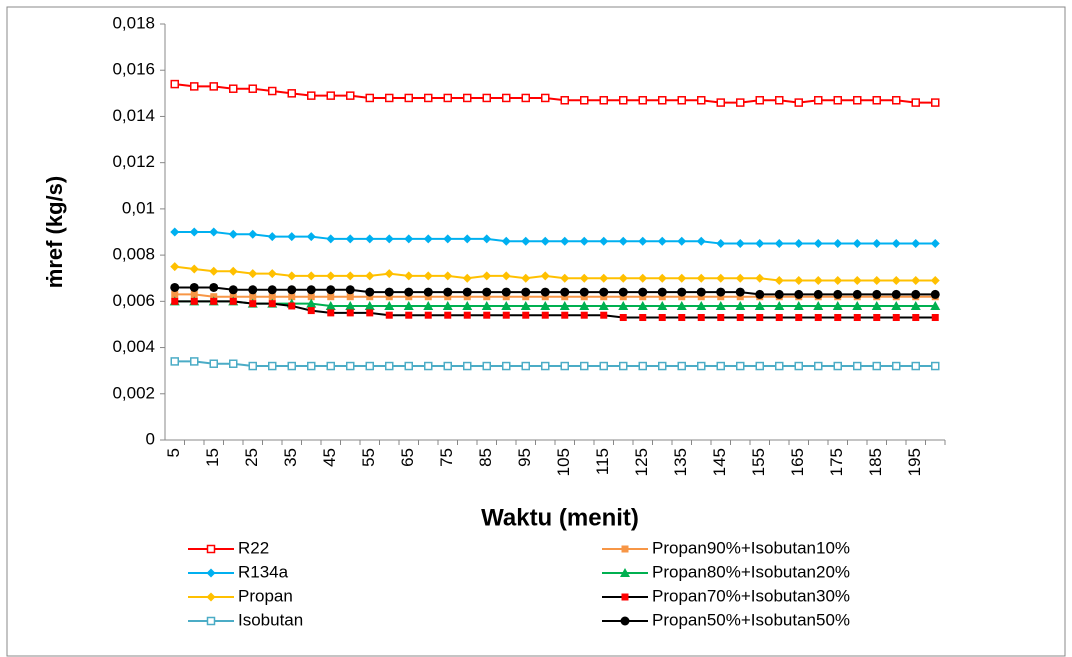 This screenshot has width=1072, height=657. Describe the element at coordinates (555, 238) in the screenshot. I see `series-line` at that location.